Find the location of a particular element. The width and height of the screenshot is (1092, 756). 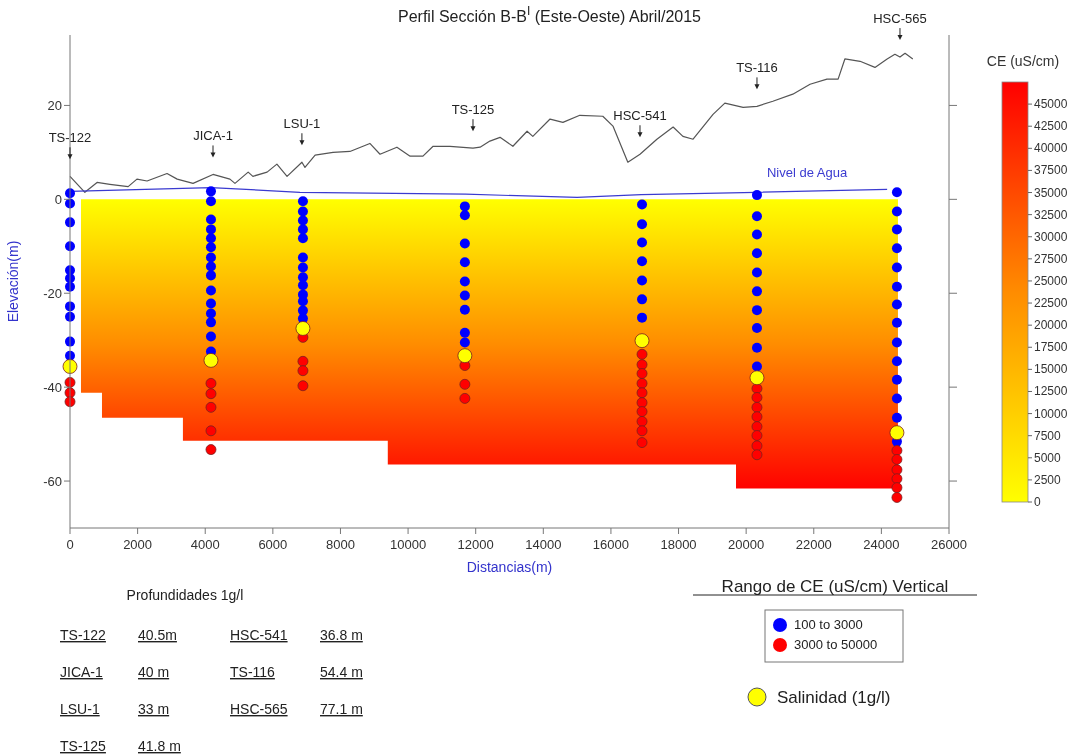

color-bar-label: 0 is located at coordinates (1037, 502).